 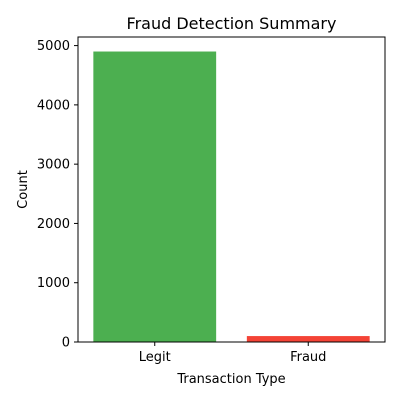 What do you see at coordinates (155, 357) in the screenshot?
I see `x-tick-label: Legit` at bounding box center [155, 357].